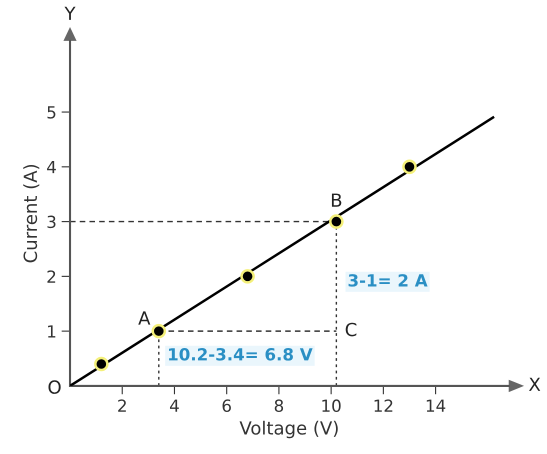  What do you see at coordinates (51, 276) in the screenshot?
I see `y-tick-label: 2` at bounding box center [51, 276].